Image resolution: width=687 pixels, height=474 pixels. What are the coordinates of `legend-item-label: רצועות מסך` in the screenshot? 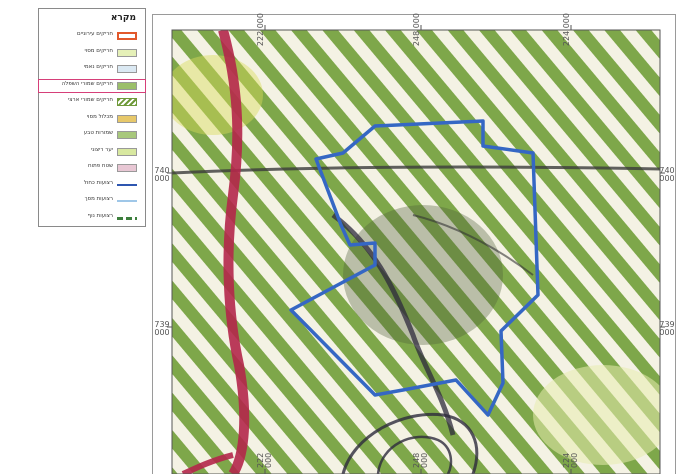 It's located at (98, 199).